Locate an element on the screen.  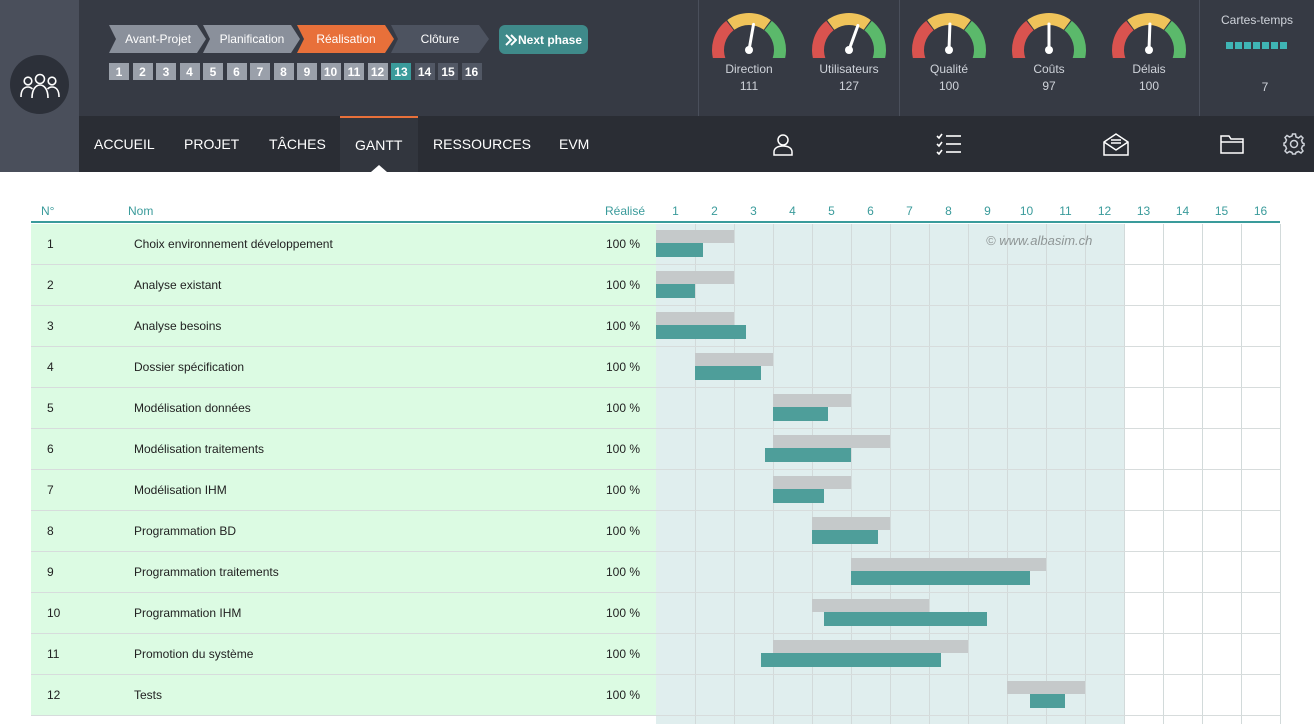
step-12: 12 is located at coordinates (377, 71).